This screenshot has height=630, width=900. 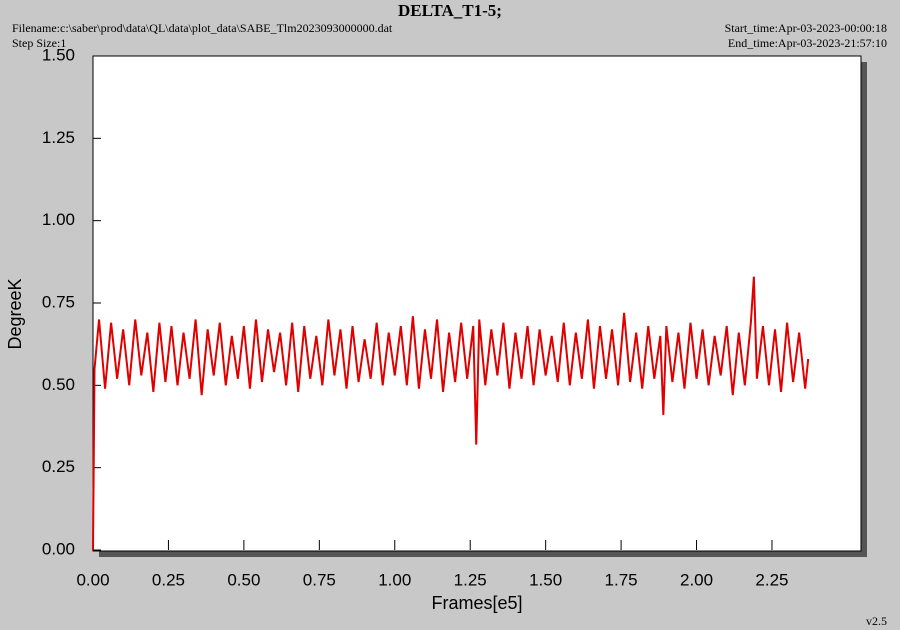 What do you see at coordinates (58, 384) in the screenshot?
I see `y-tick-label: 0.50` at bounding box center [58, 384].